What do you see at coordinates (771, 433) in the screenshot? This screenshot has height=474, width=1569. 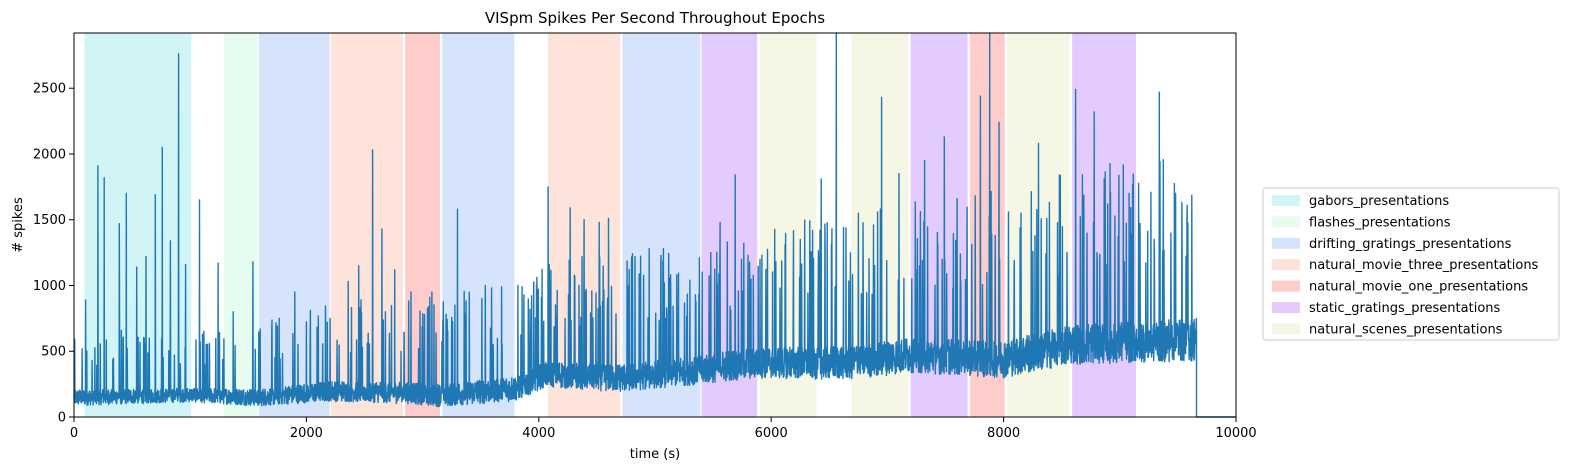 I see `x-tick-label: 6000` at bounding box center [771, 433].